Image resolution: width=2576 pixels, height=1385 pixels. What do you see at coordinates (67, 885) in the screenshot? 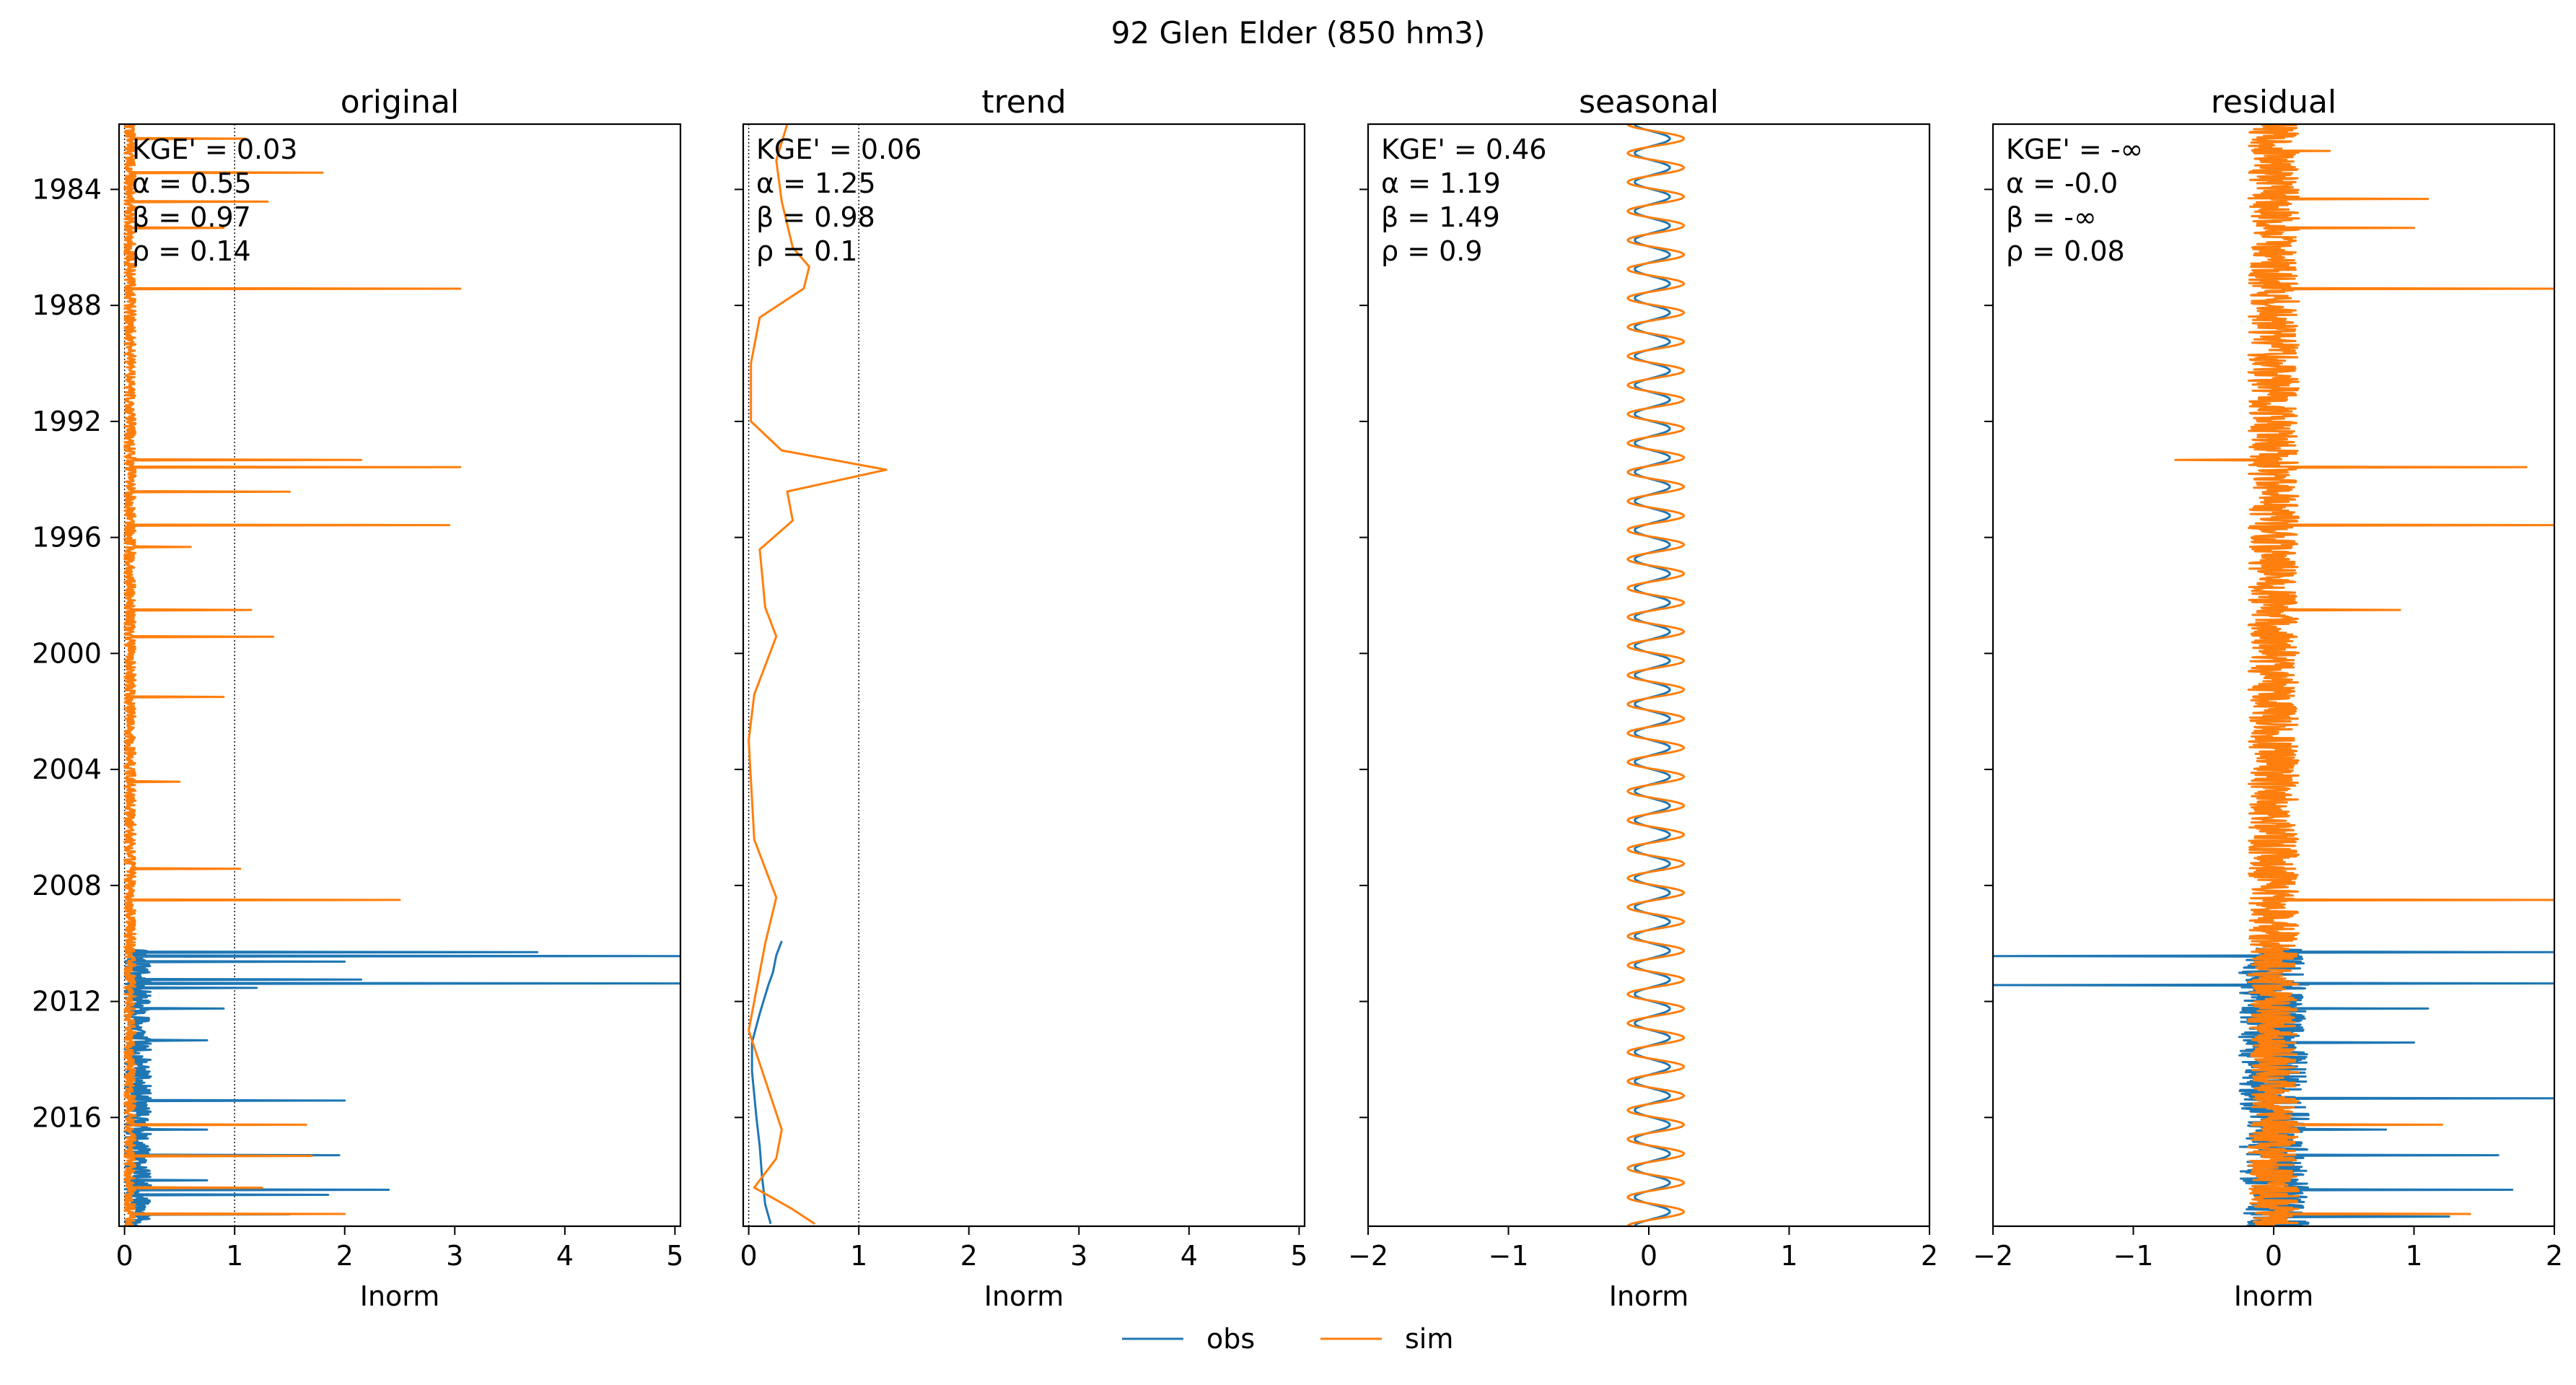
I see `y-tick-label: 2008` at bounding box center [67, 885].